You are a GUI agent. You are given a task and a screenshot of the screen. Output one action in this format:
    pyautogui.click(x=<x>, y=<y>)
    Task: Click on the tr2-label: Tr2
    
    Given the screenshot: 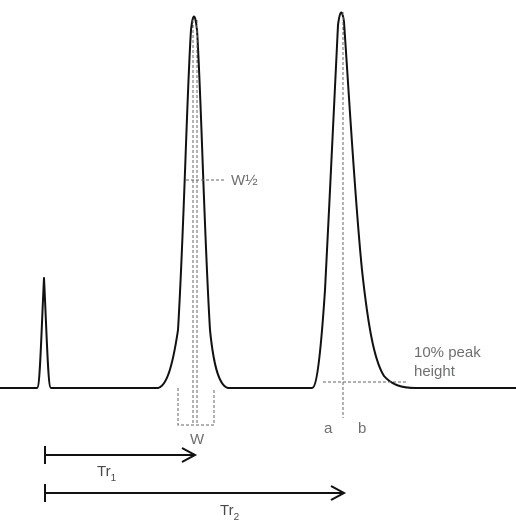 What is the action you would take?
    pyautogui.click(x=230, y=512)
    